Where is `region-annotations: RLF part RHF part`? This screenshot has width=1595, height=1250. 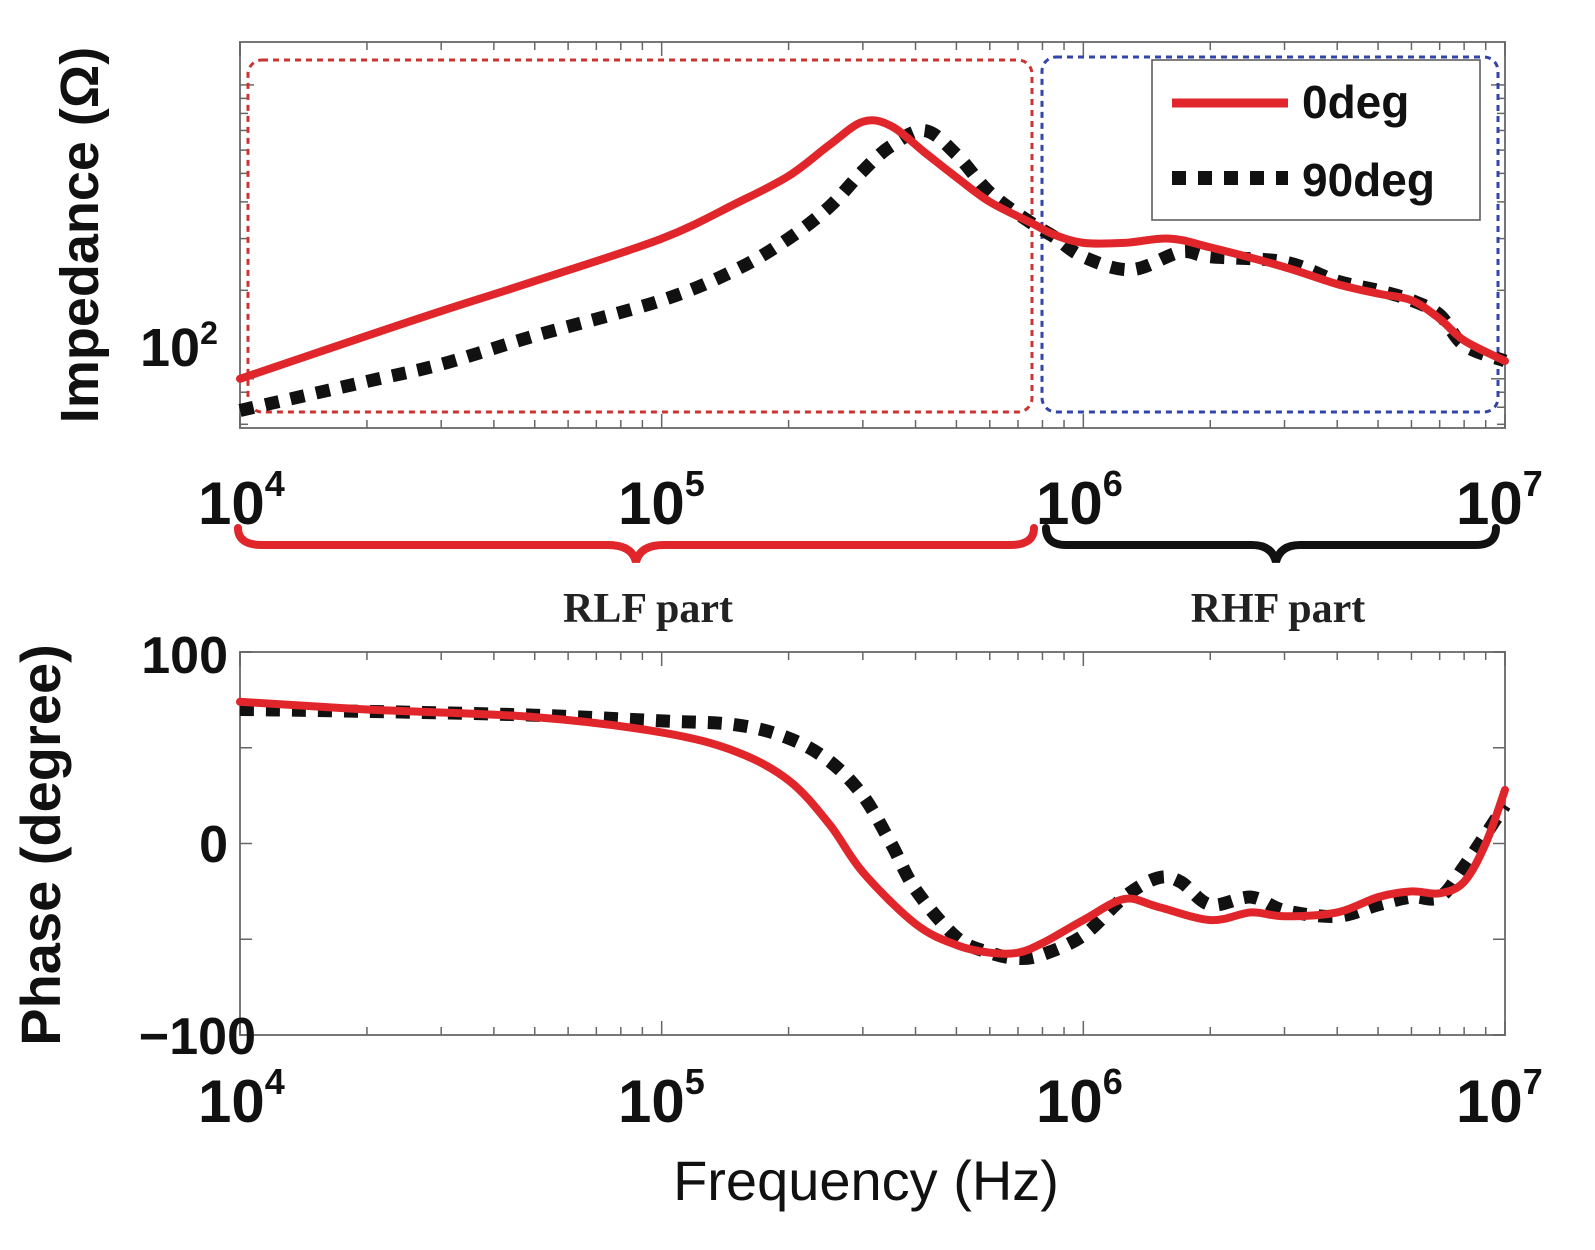
region-annotations: RLF part RHF part is located at coordinates (867, 578).